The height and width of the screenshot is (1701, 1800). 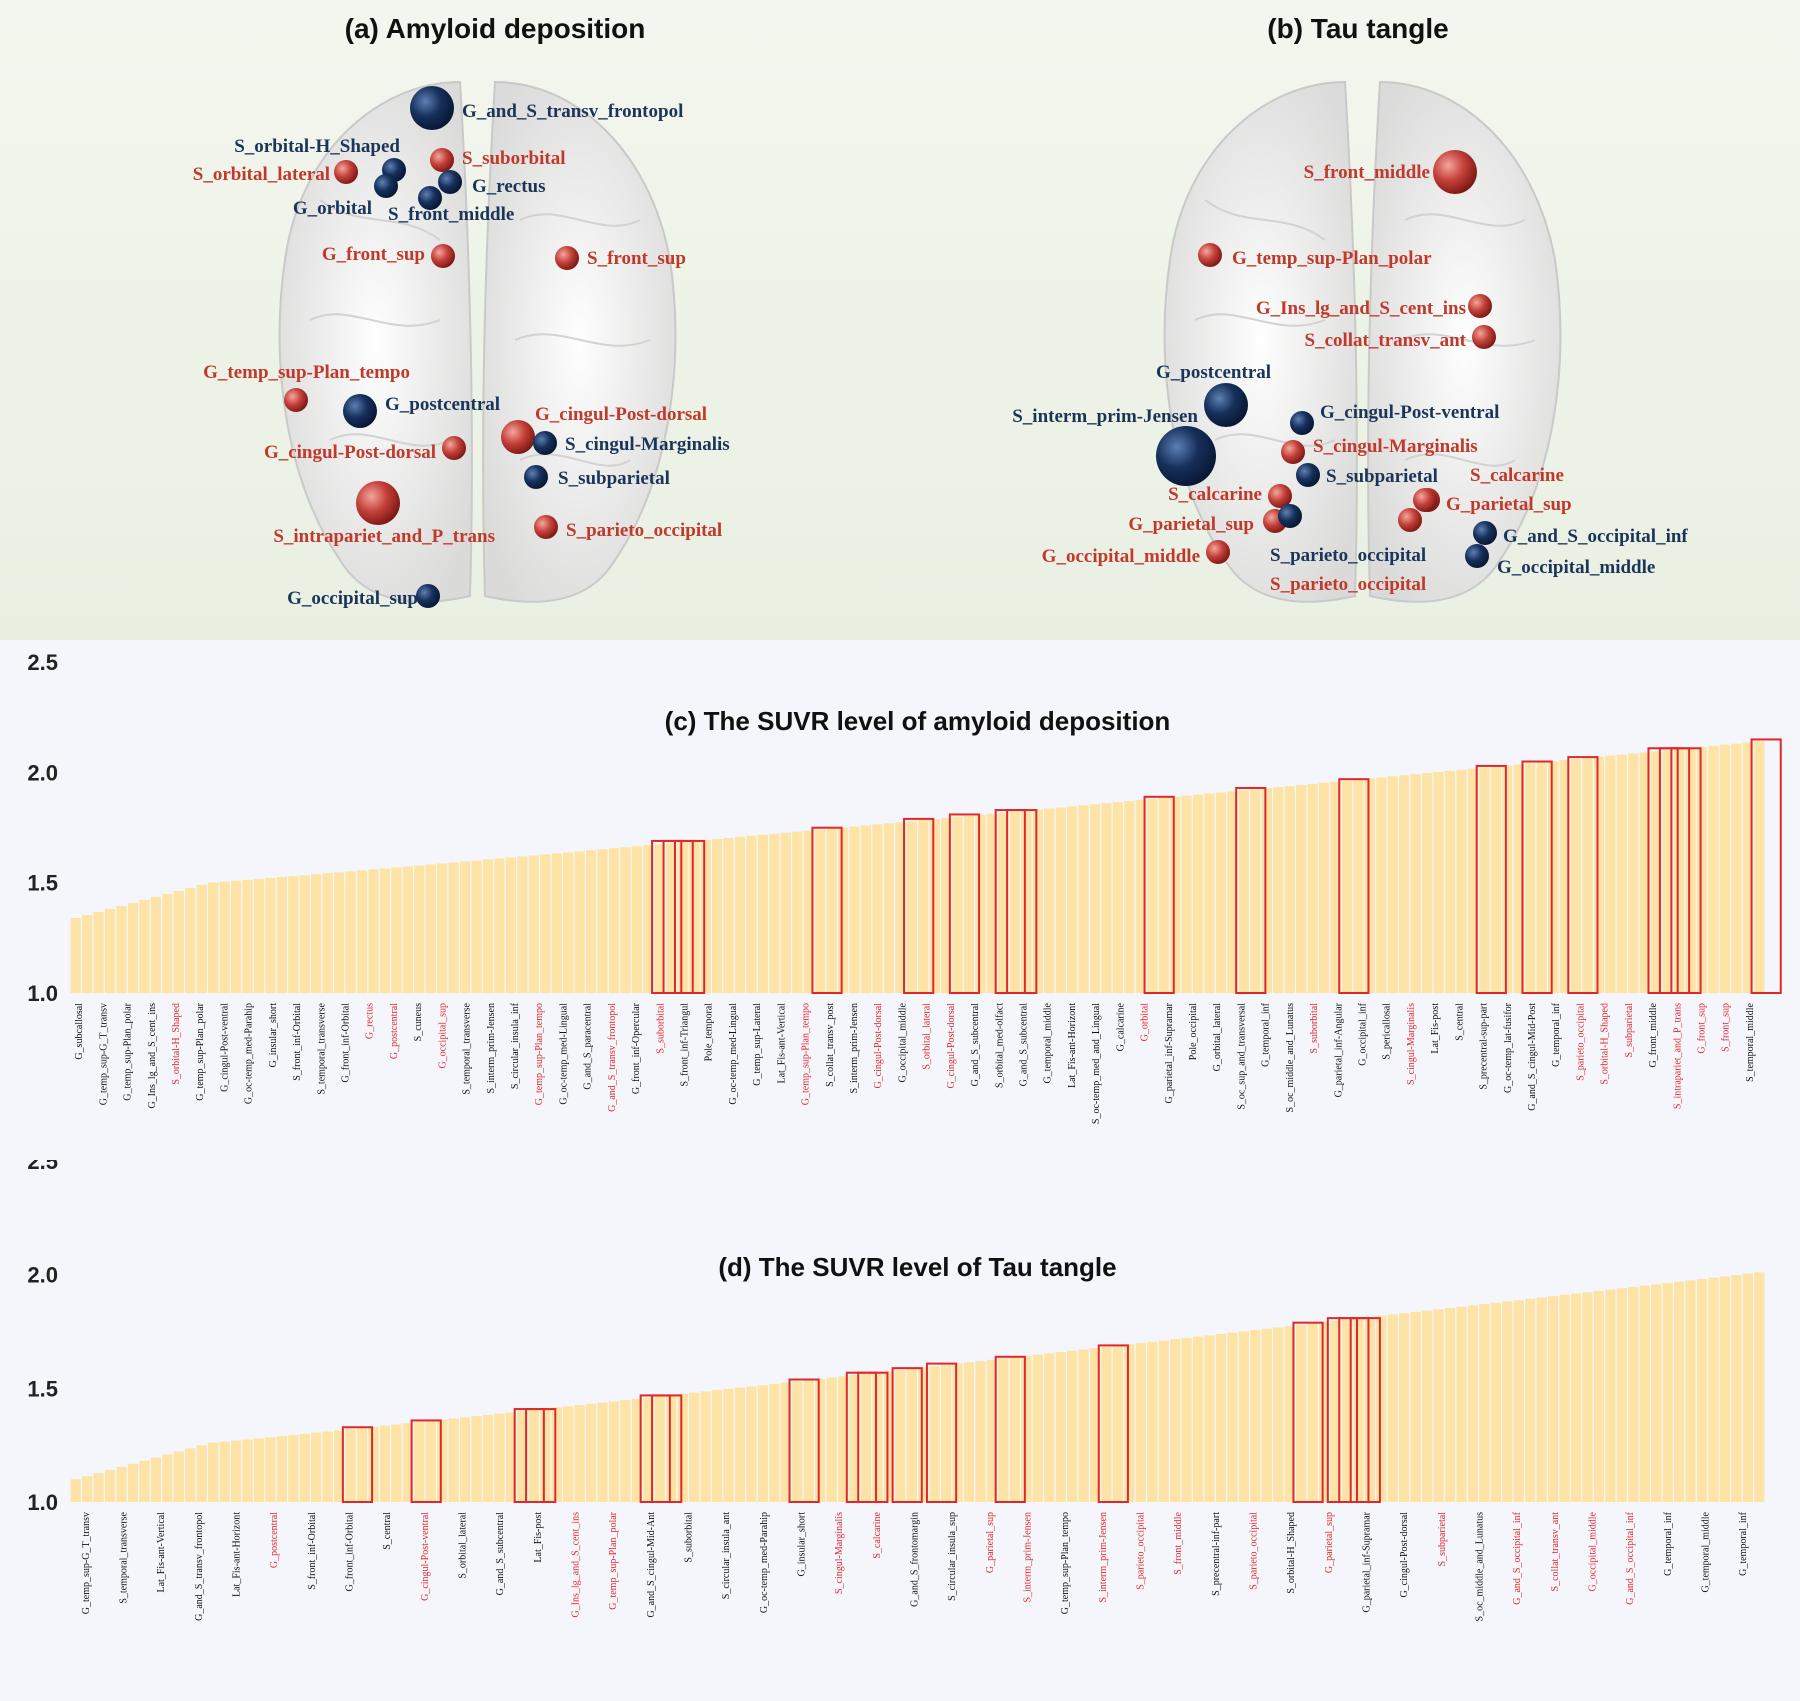 What do you see at coordinates (1409, 412) in the screenshot?
I see `panel-b-node-label: G_cingul-Post-ventral` at bounding box center [1409, 412].